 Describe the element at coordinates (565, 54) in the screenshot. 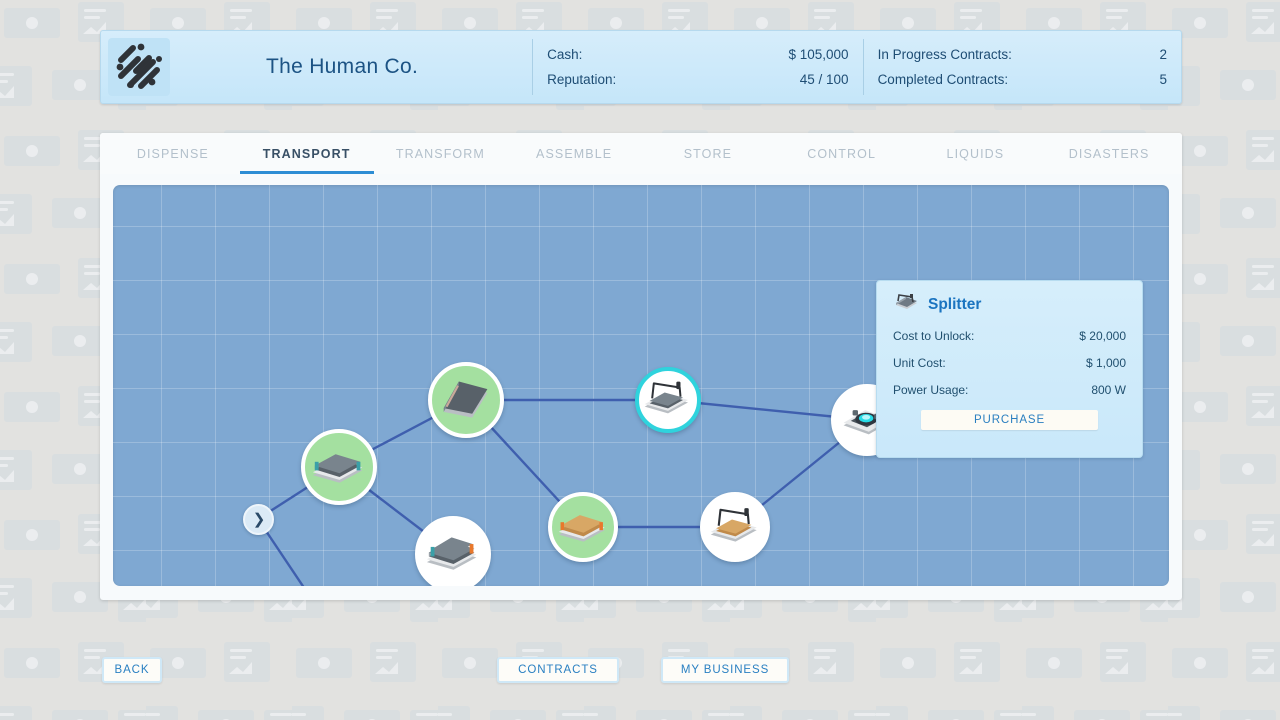

I see `stat-label: Cash:` at that location.